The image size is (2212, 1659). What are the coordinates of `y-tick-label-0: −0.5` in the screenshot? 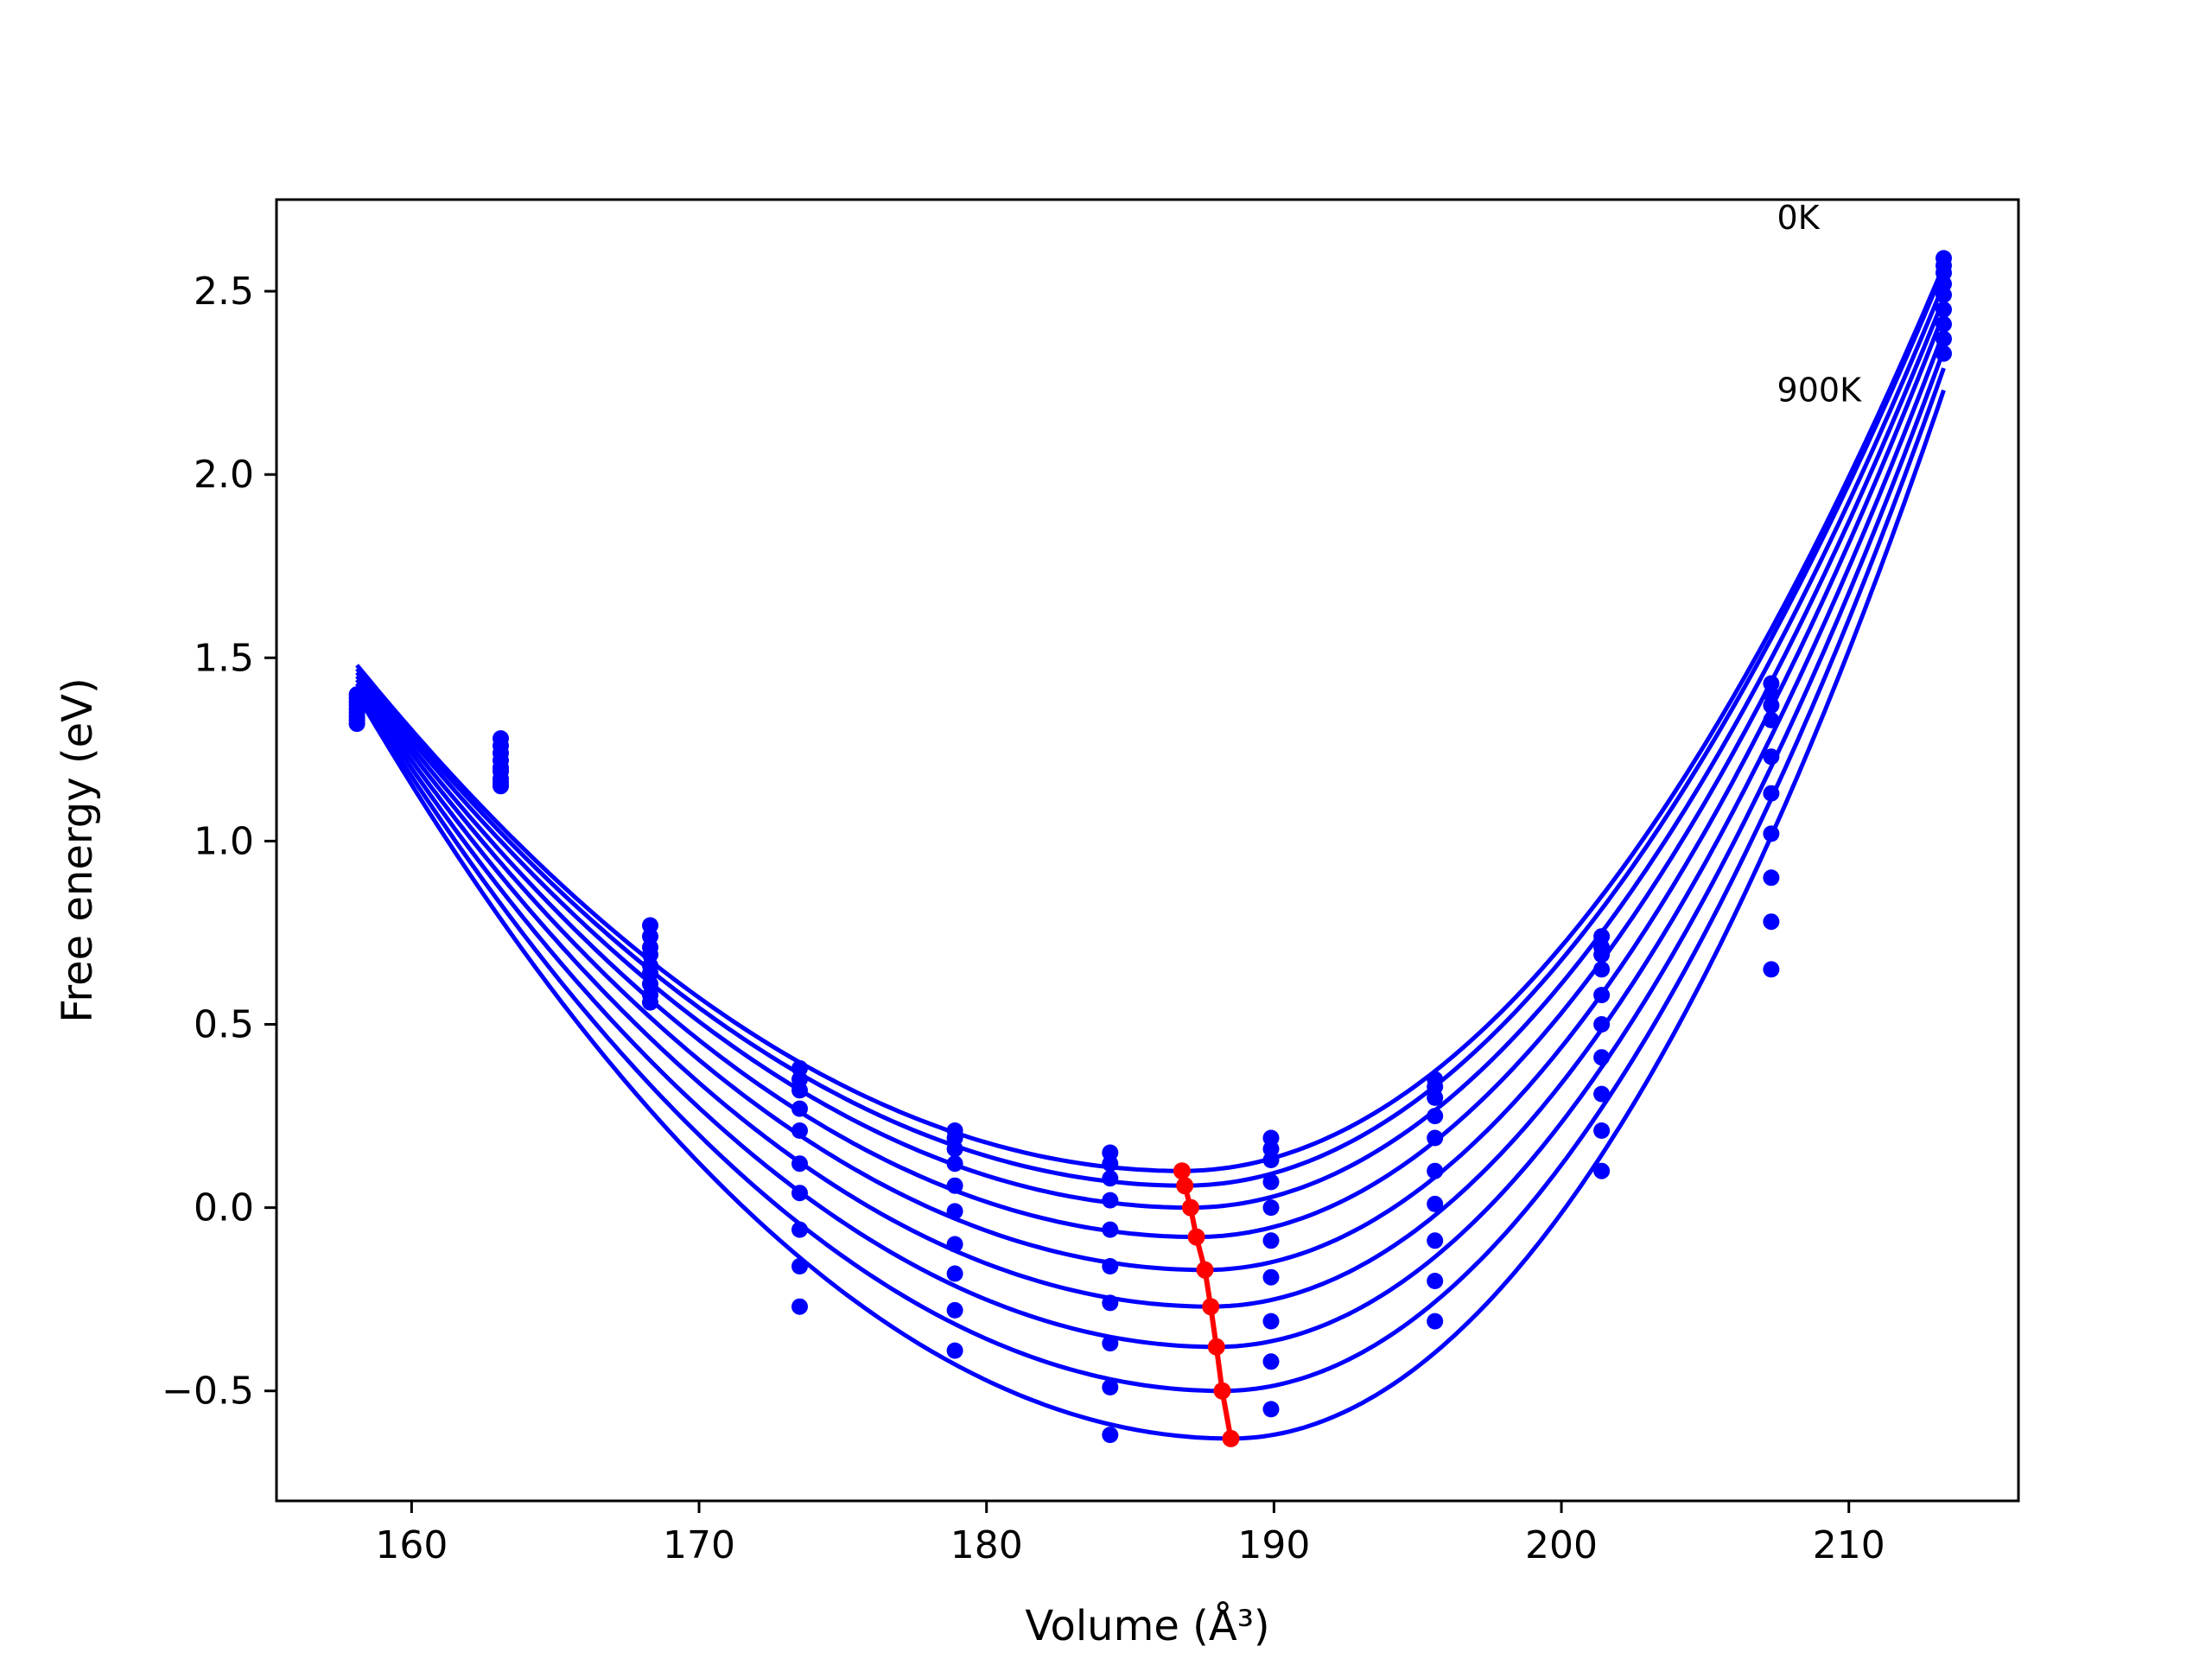 It's located at (208, 1392).